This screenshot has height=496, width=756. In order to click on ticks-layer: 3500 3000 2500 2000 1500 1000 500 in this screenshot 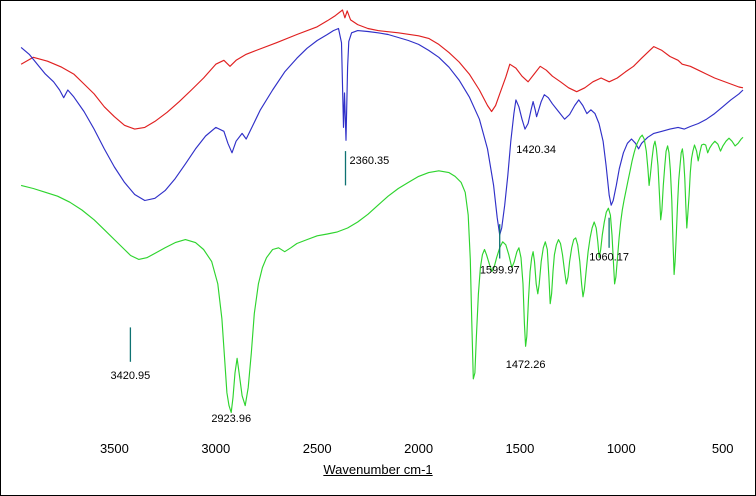, I will do `click(417, 448)`.